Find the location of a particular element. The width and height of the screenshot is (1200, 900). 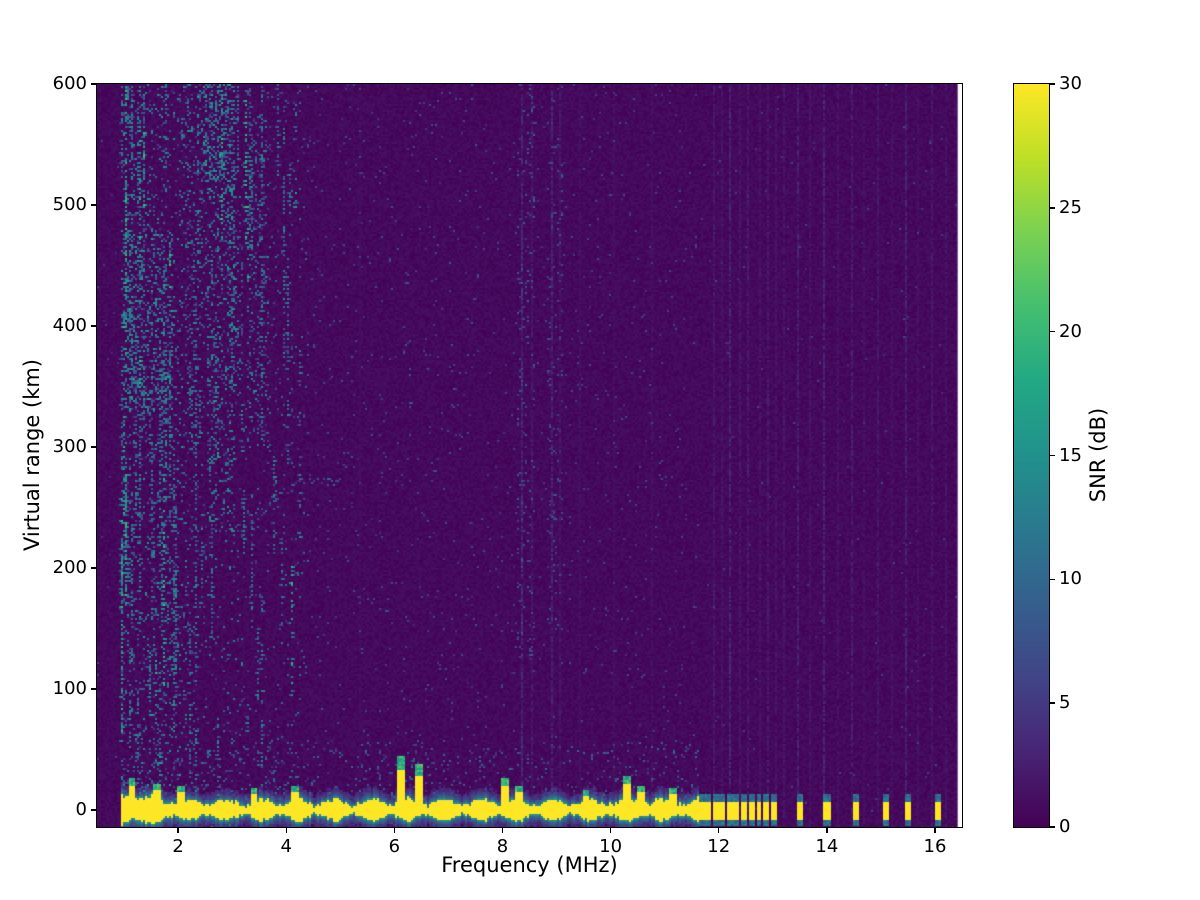

y-tick-label: 100 is located at coordinates (69, 689).